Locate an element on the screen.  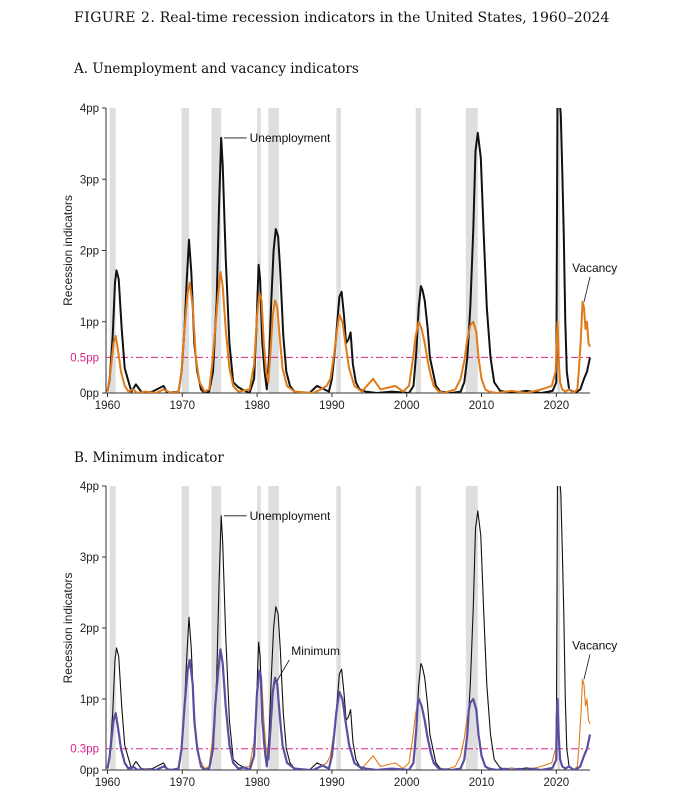
panel-b-x-tick-label-2: 1980 is located at coordinates (257, 783).